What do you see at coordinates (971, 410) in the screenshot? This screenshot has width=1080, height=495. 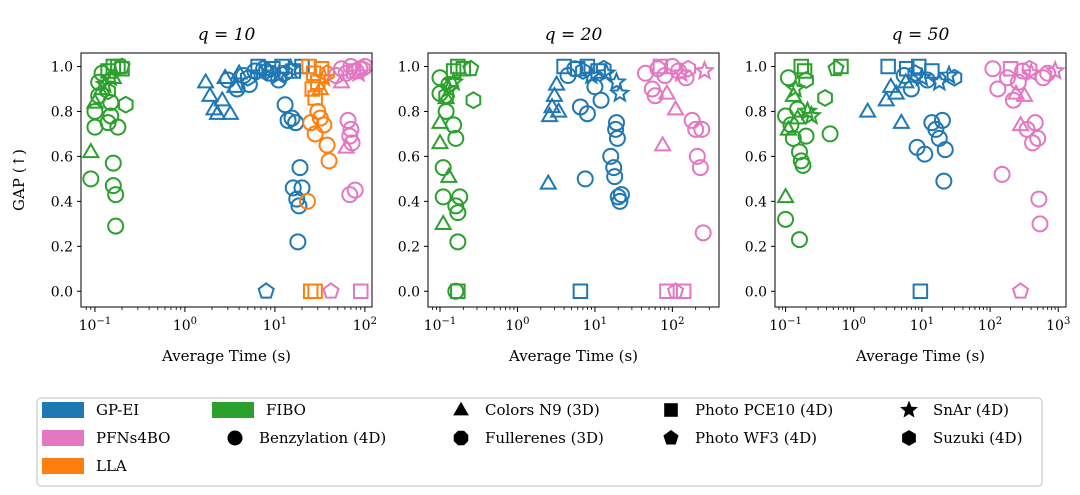 I see `legend-label-snar-4d: SnAr (4D)` at bounding box center [971, 410].